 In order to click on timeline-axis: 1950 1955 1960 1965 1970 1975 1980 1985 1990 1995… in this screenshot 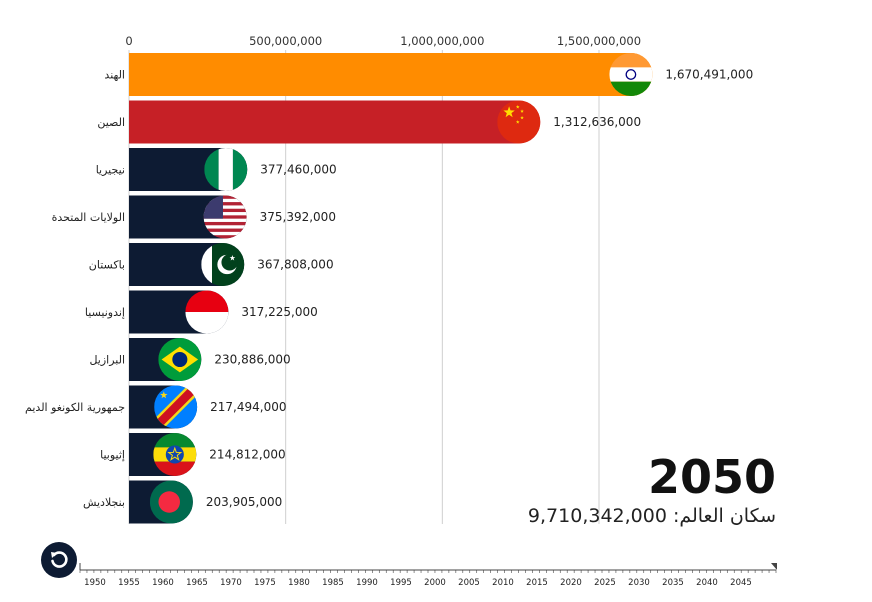, I will do `click(428, 575)`.